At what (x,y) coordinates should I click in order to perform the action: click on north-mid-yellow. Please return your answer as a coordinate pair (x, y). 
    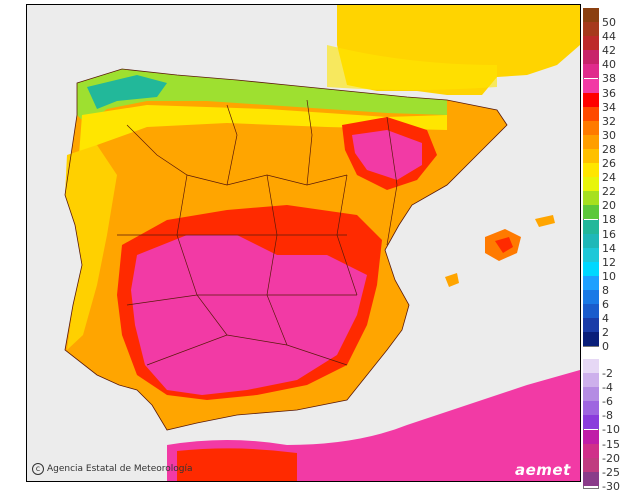
    Looking at the image, I should click on (263, 130).